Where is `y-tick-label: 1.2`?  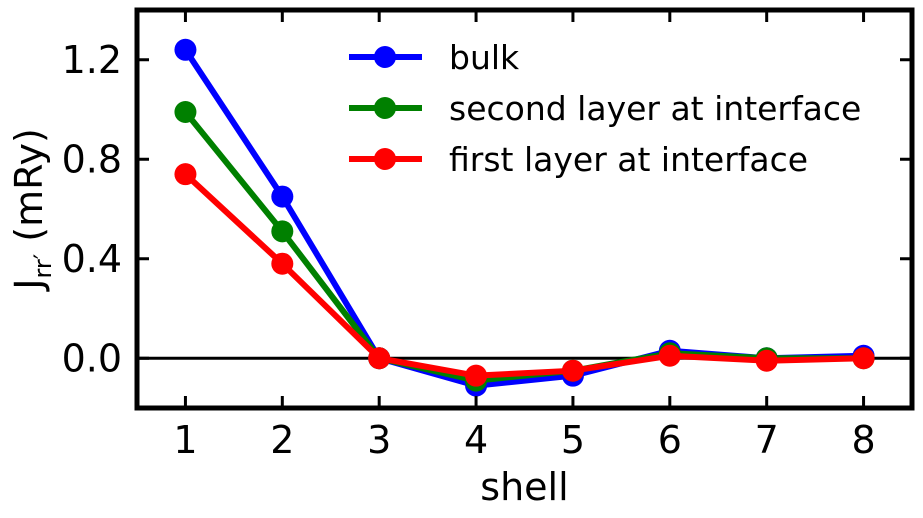 y-tick-label: 1.2 is located at coordinates (92, 60).